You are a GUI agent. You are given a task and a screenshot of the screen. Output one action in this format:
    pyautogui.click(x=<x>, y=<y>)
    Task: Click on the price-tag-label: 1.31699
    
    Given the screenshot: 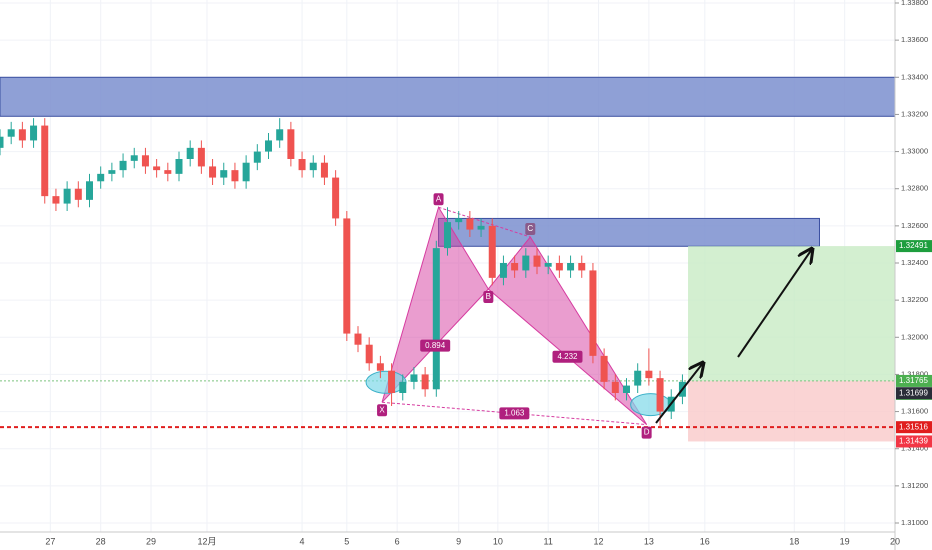 What is the action you would take?
    pyautogui.click(x=913, y=392)
    